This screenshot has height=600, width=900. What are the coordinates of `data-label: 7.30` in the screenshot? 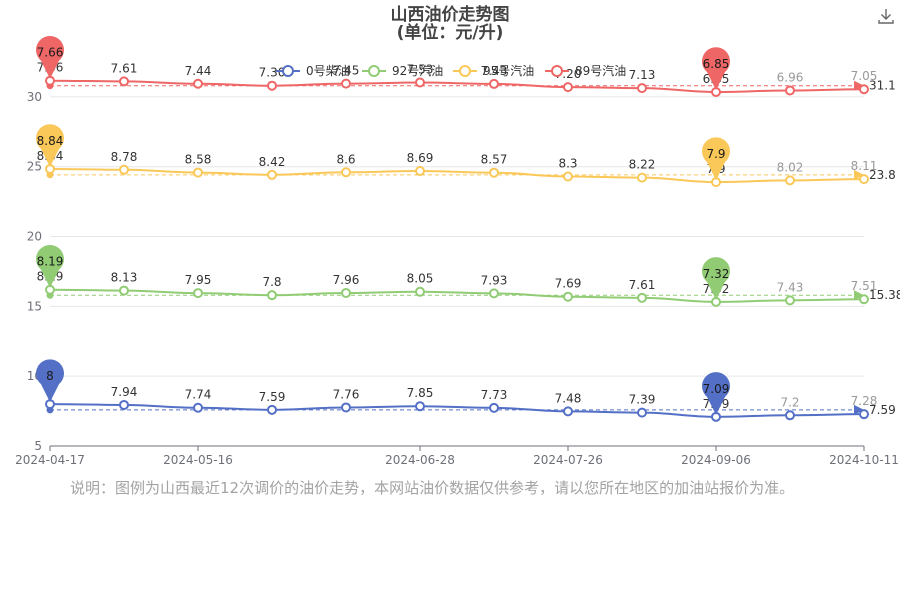 It's located at (272, 73).